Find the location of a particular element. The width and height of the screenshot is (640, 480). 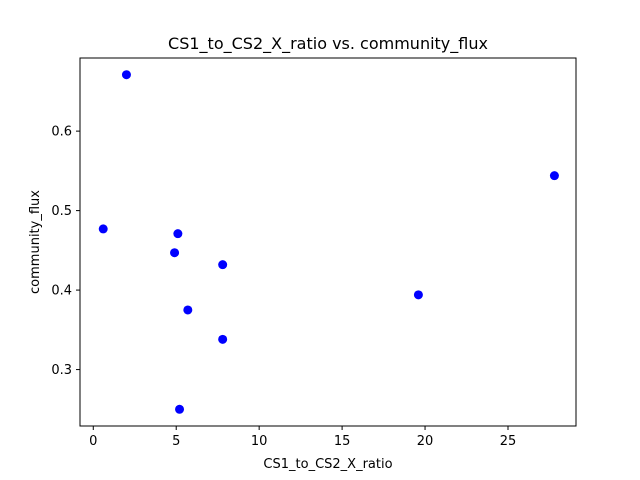

x-tick-label: 0 is located at coordinates (93, 441).